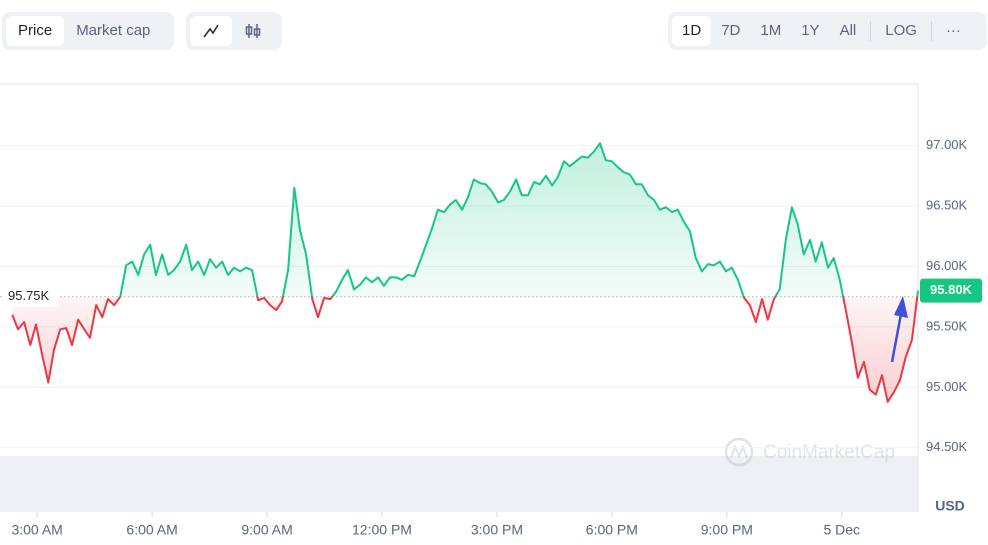 The image size is (988, 545). I want to click on baseline-label-bg, so click(30, 296).